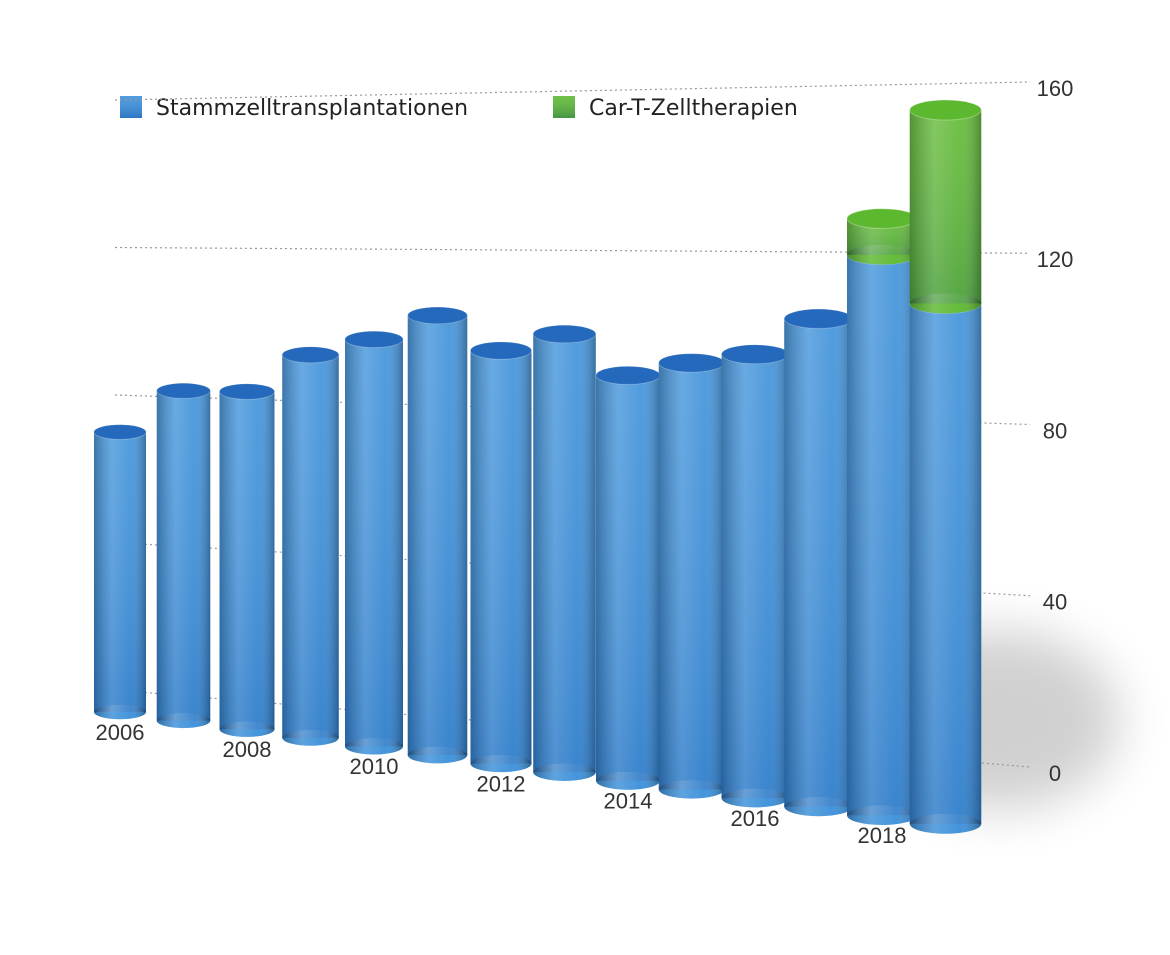 This screenshot has width=1170, height=955. I want to click on y-tick-label: 40, so click(1055, 602).